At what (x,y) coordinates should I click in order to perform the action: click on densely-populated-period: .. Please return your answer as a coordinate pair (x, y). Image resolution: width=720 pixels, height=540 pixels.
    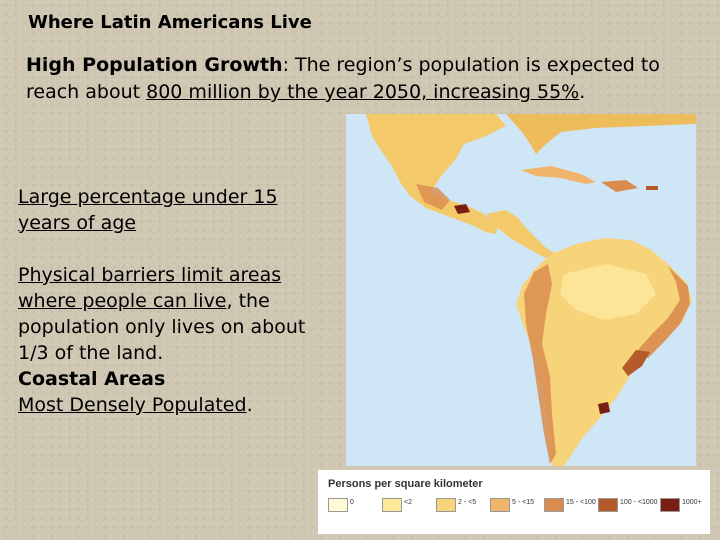
    Looking at the image, I should click on (249, 405).